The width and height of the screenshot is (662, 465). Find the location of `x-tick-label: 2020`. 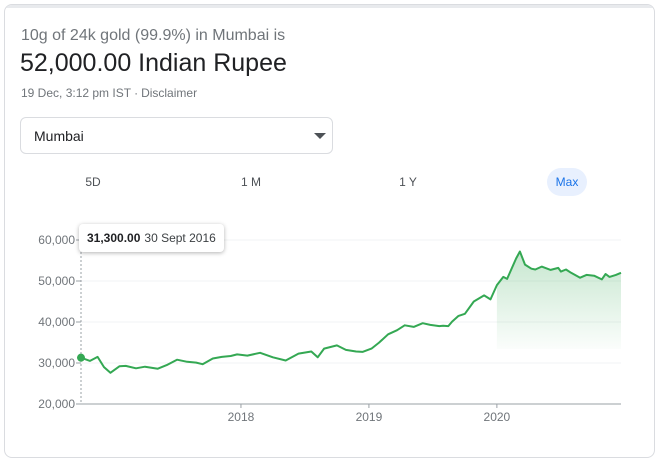

x-tick-label: 2020 is located at coordinates (497, 417).